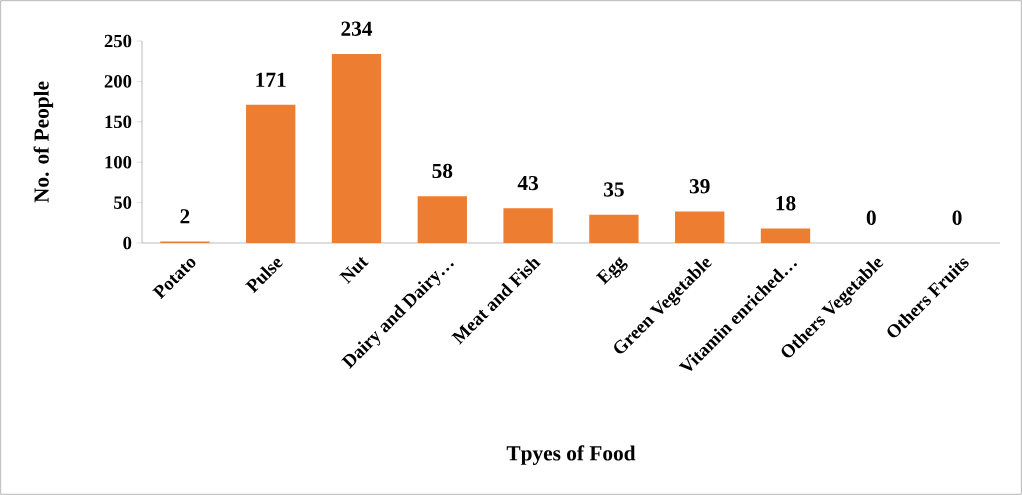 The height and width of the screenshot is (495, 1022). I want to click on y-tick-label: 200, so click(118, 81).